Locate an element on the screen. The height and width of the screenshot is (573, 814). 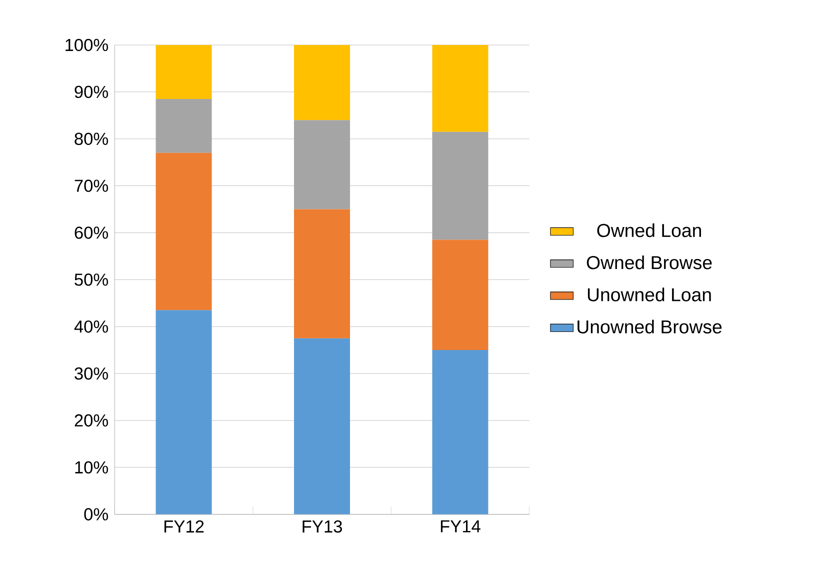
x-tick-label: FY12 is located at coordinates (184, 526).